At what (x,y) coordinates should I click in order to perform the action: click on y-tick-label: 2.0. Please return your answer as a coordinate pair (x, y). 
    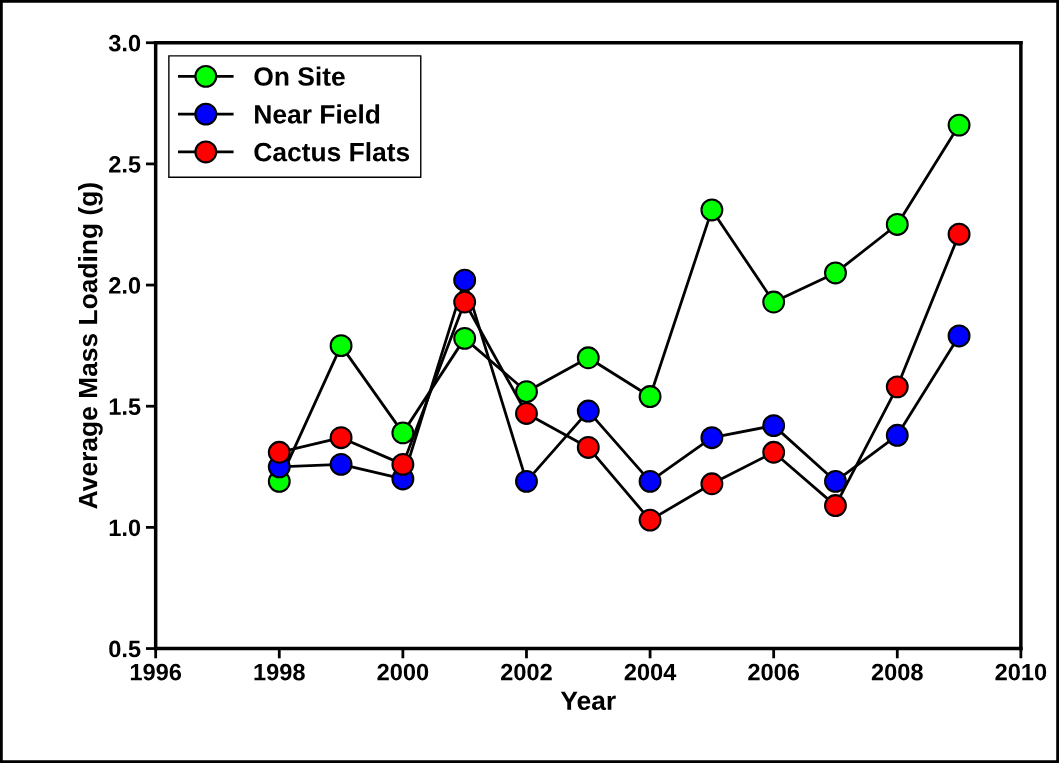
    Looking at the image, I should click on (125, 285).